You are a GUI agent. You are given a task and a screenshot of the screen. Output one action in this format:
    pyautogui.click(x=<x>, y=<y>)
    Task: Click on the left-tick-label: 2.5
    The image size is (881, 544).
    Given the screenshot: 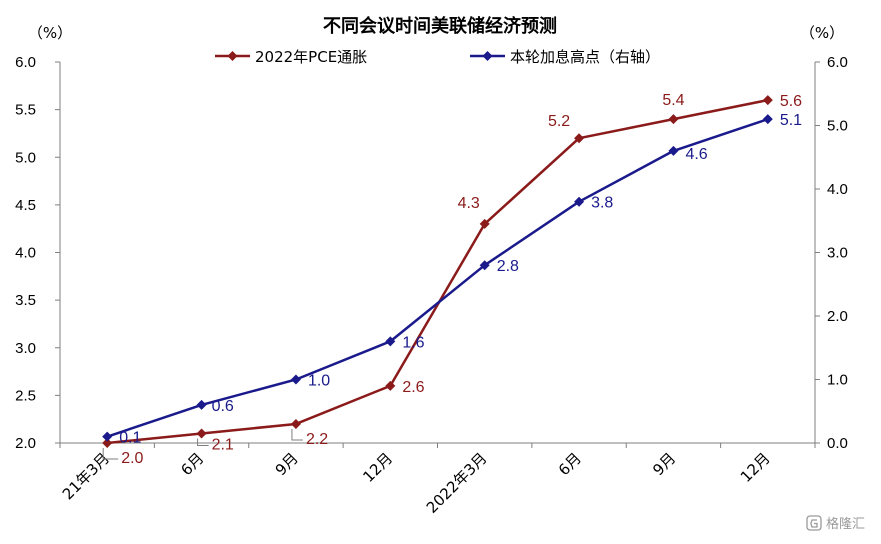 What is the action you would take?
    pyautogui.click(x=25, y=395)
    